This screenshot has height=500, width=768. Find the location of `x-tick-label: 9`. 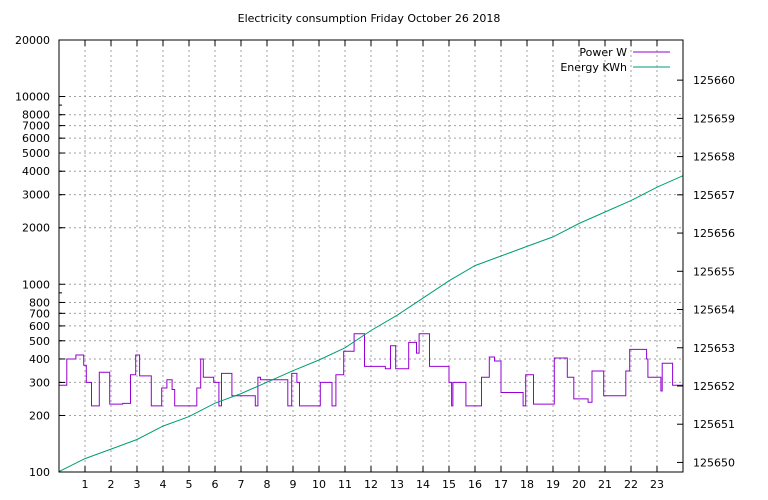

x-tick-label: 9 is located at coordinates (293, 484).